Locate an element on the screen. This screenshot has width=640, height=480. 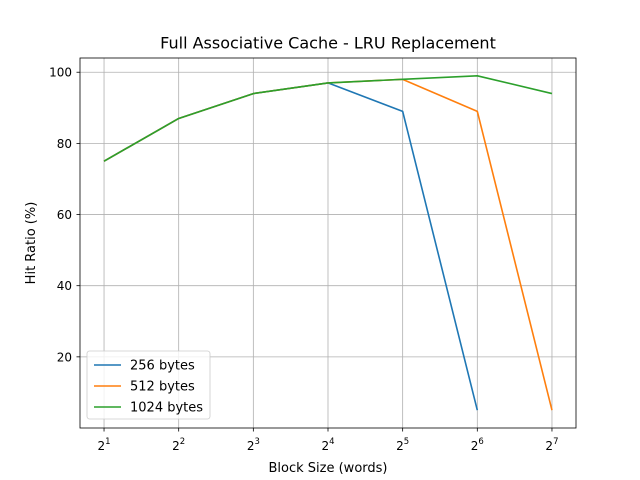
x-tick-label: 22 is located at coordinates (178, 445).